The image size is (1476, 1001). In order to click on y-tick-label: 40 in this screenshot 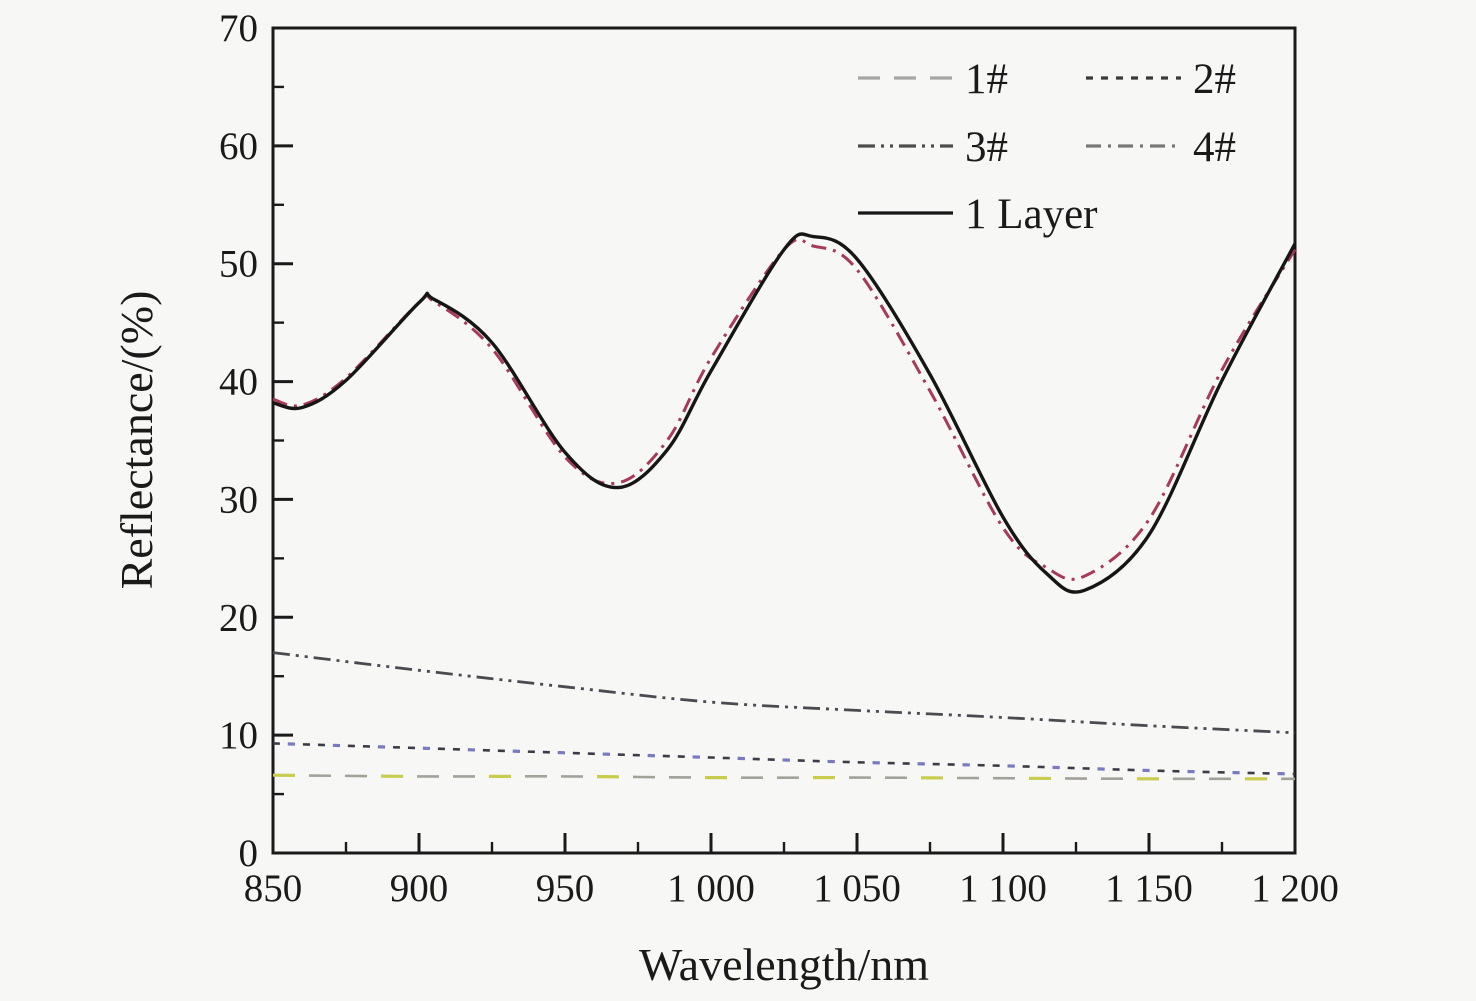, I will do `click(238, 382)`.